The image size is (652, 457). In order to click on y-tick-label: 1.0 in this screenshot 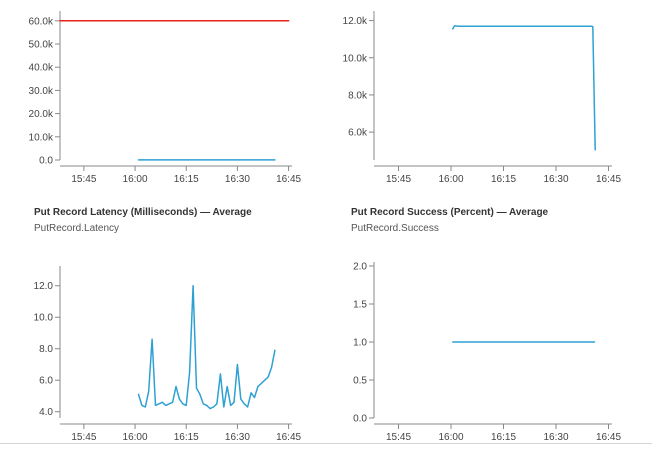, I will do `click(360, 343)`.